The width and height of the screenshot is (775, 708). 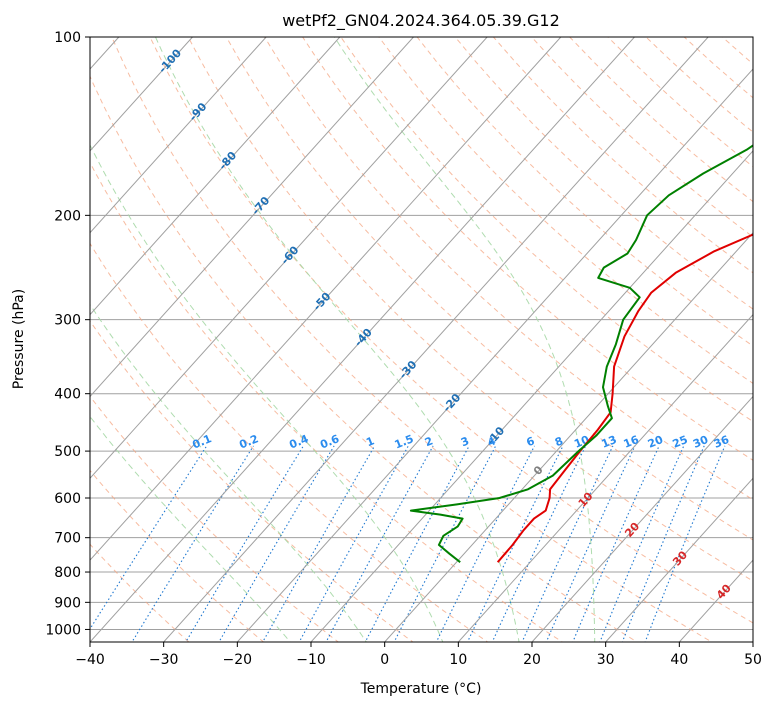 I want to click on mixing-ratio-label: 25, so click(x=680, y=442).